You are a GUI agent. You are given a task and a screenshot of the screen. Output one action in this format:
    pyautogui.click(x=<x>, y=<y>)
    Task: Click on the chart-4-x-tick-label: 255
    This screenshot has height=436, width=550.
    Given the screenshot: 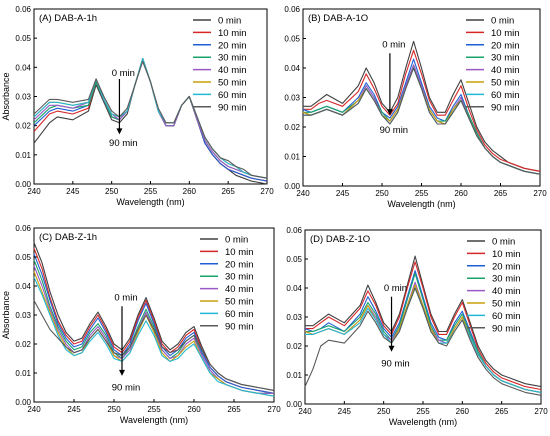 What is the action you would take?
    pyautogui.click(x=423, y=411)
    